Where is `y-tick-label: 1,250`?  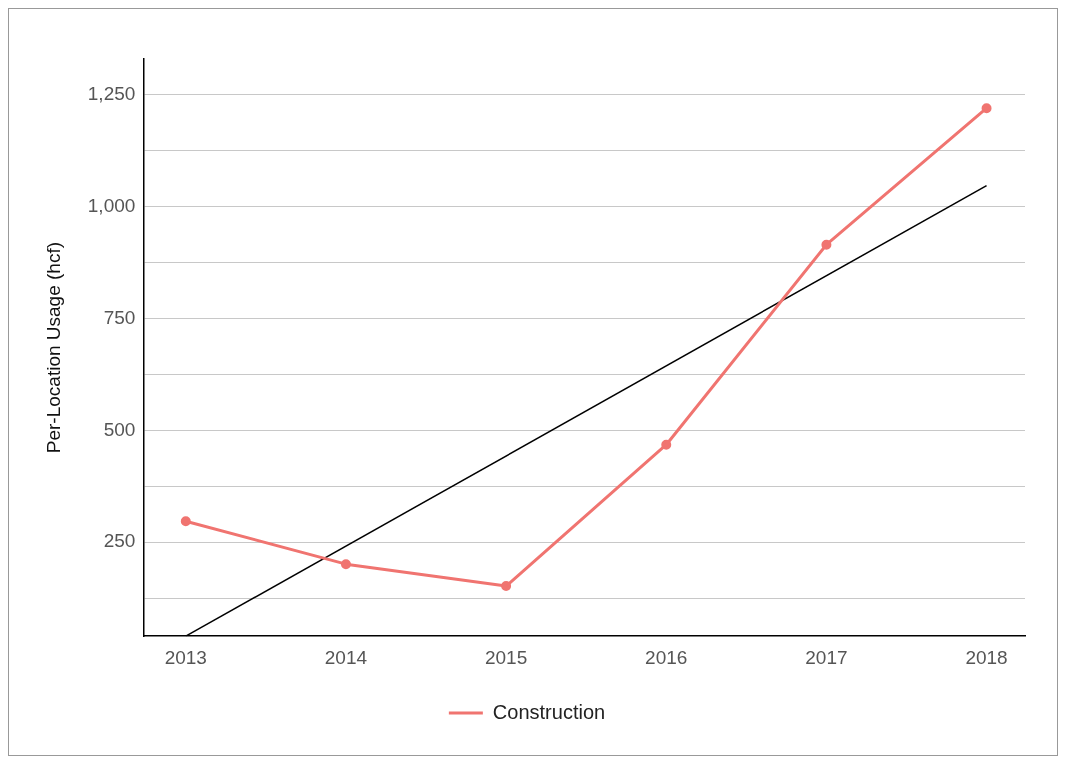 y-tick-label: 1,250 is located at coordinates (111, 94).